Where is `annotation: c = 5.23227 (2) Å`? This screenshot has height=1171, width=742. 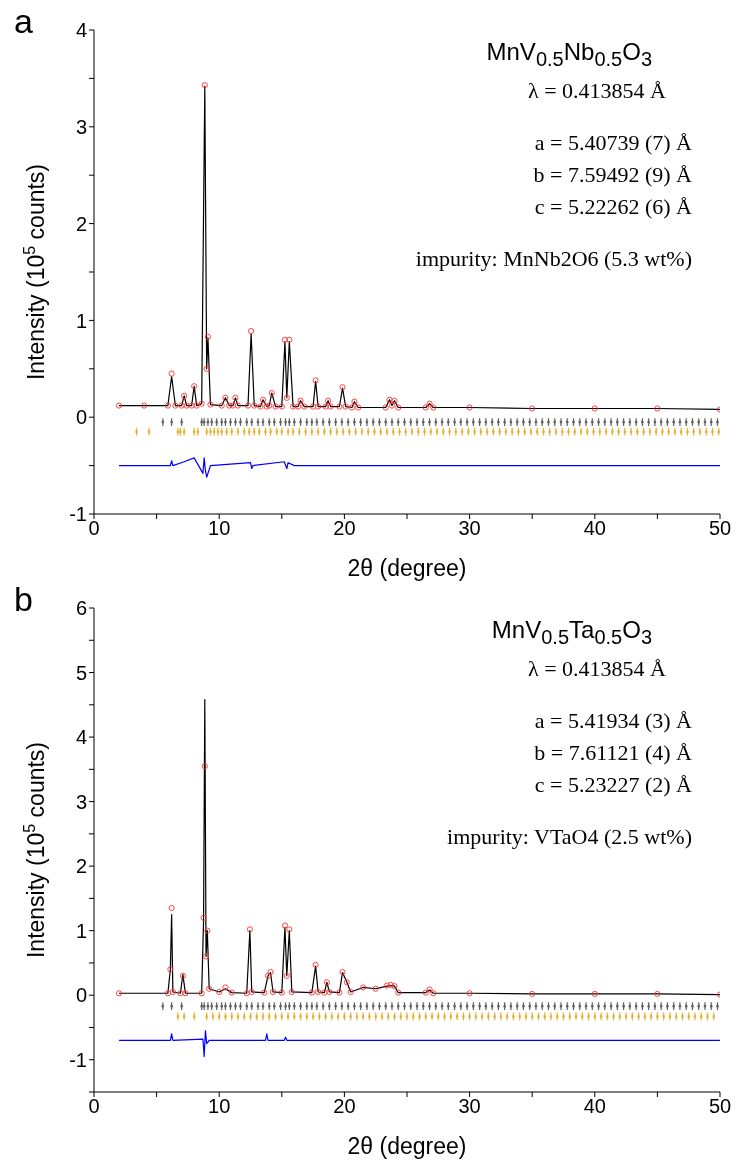
annotation: c = 5.23227 (2) Å is located at coordinates (612, 784).